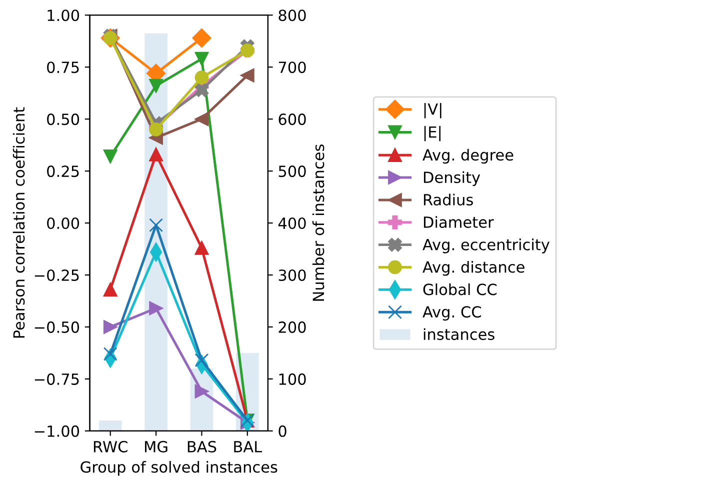  I want to click on legend-label: Density, so click(452, 178).